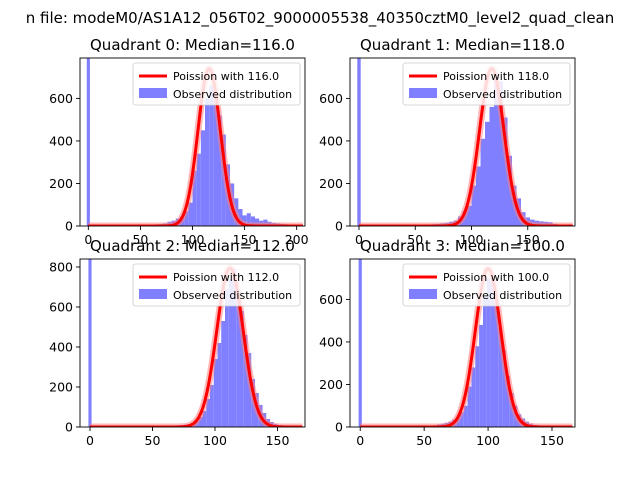 This screenshot has height=480, width=640. What do you see at coordinates (192, 246) in the screenshot?
I see `subplot-title: Quadrant 2: Median=112.0` at bounding box center [192, 246].